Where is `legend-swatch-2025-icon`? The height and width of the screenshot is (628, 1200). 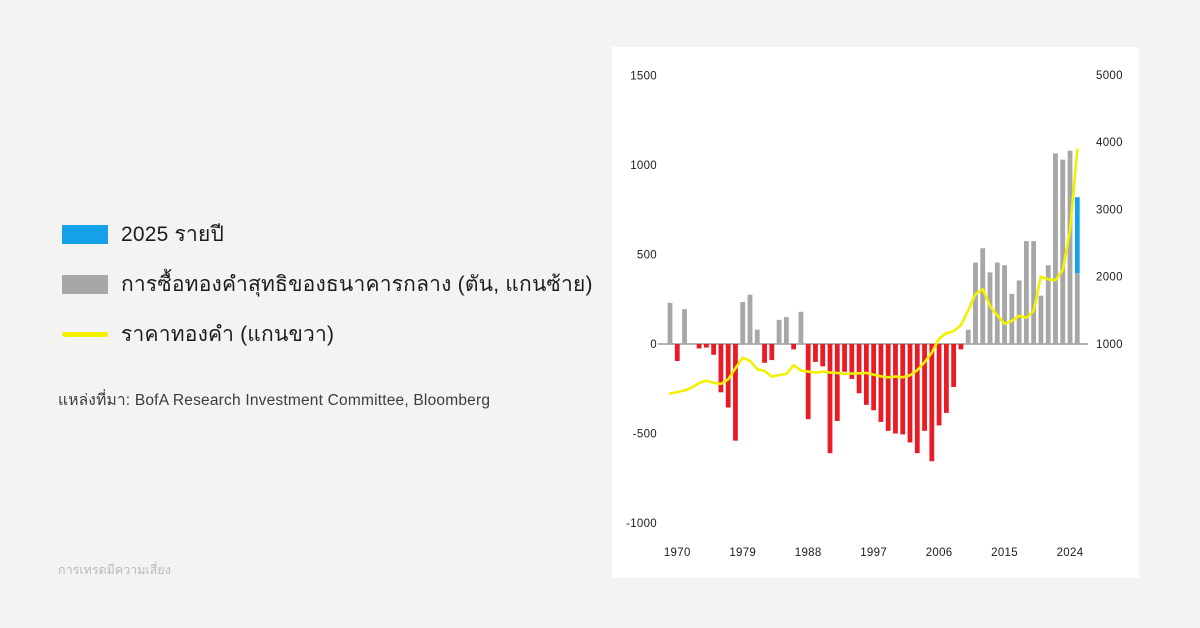 legend-swatch-2025-icon is located at coordinates (85, 234).